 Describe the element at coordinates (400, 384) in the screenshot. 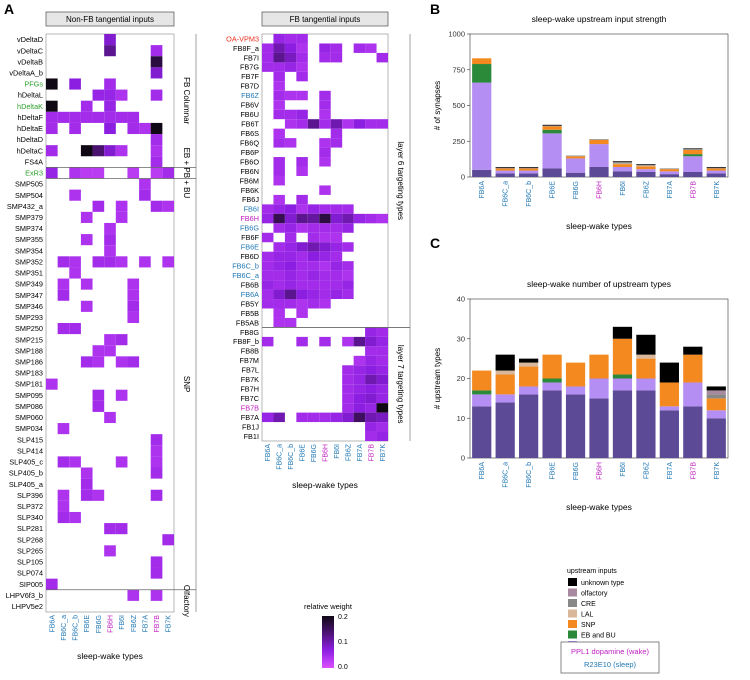

I see `group-label: layer 7 targeting types` at that location.